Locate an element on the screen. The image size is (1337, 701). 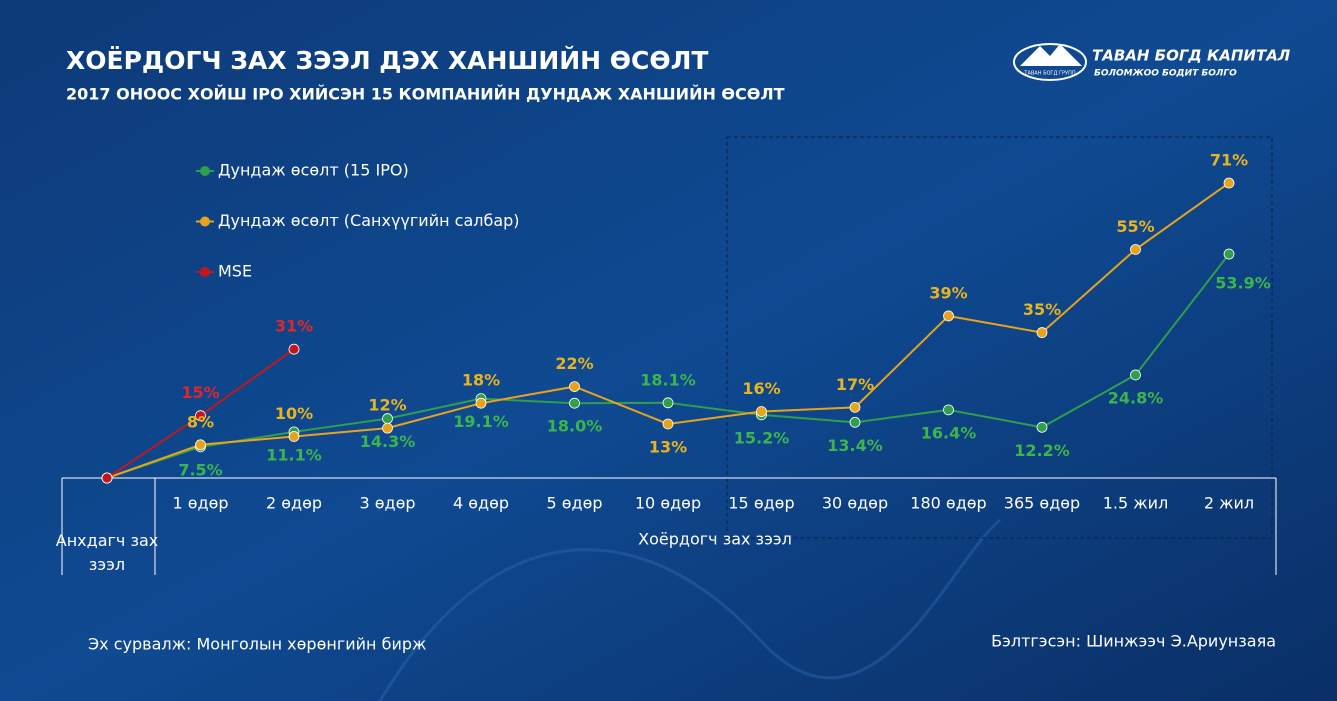
data-label: 18.0% is located at coordinates (575, 426).